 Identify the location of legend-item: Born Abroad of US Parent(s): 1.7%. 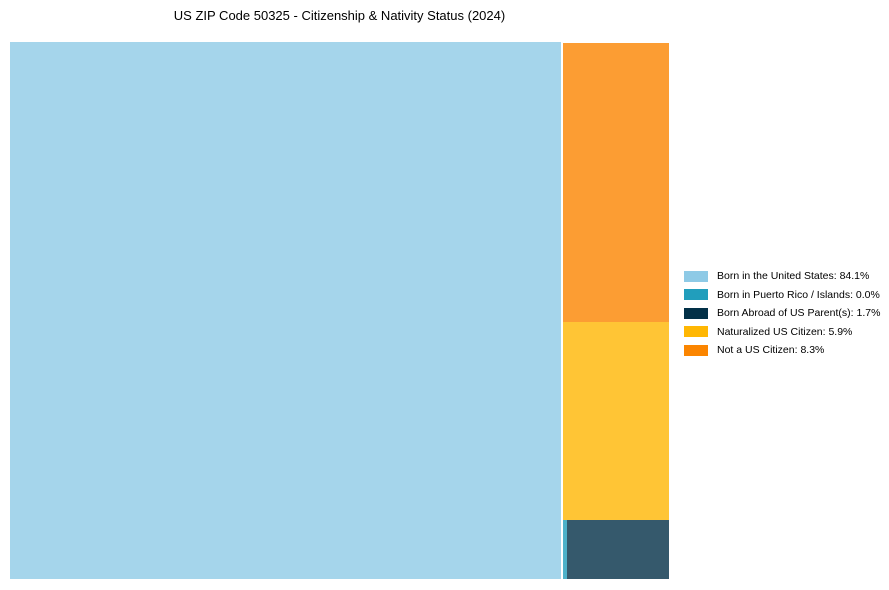
(782, 313).